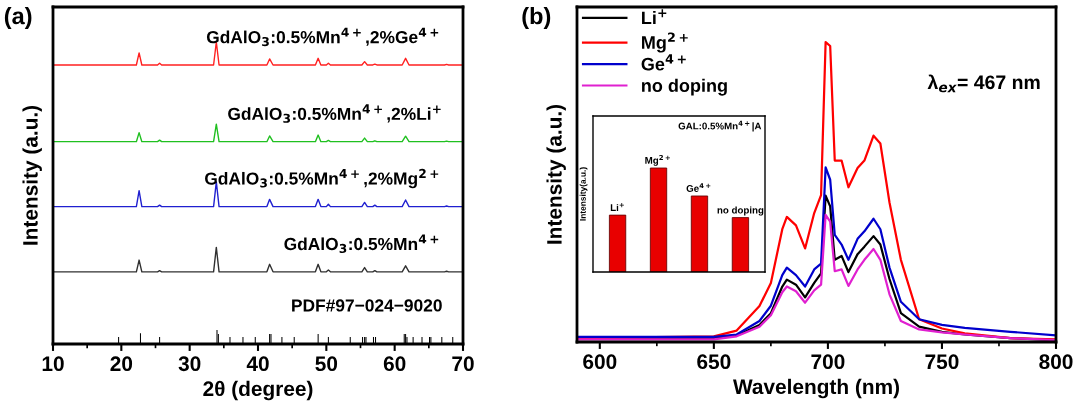  What do you see at coordinates (18, 18) in the screenshot?
I see `chart-title: (a)` at bounding box center [18, 18].